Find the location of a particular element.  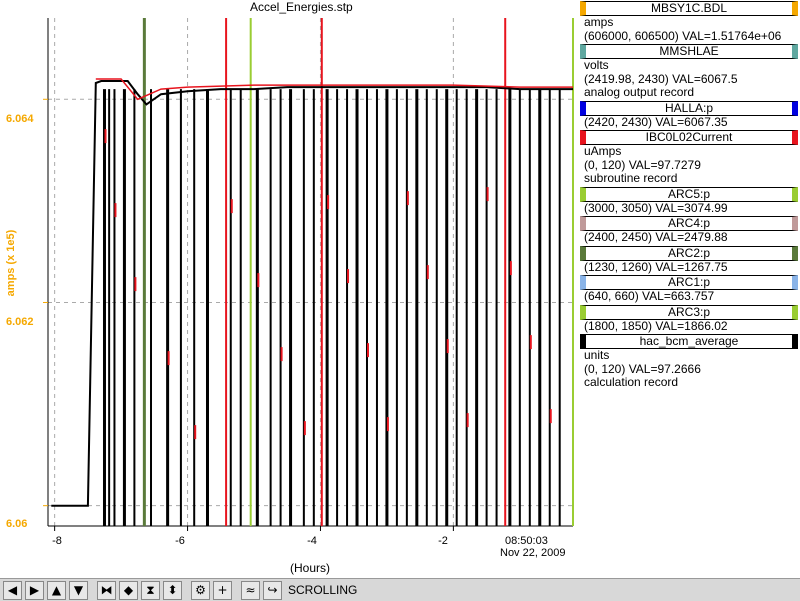

config-icon: ⚙ is located at coordinates (200, 590).